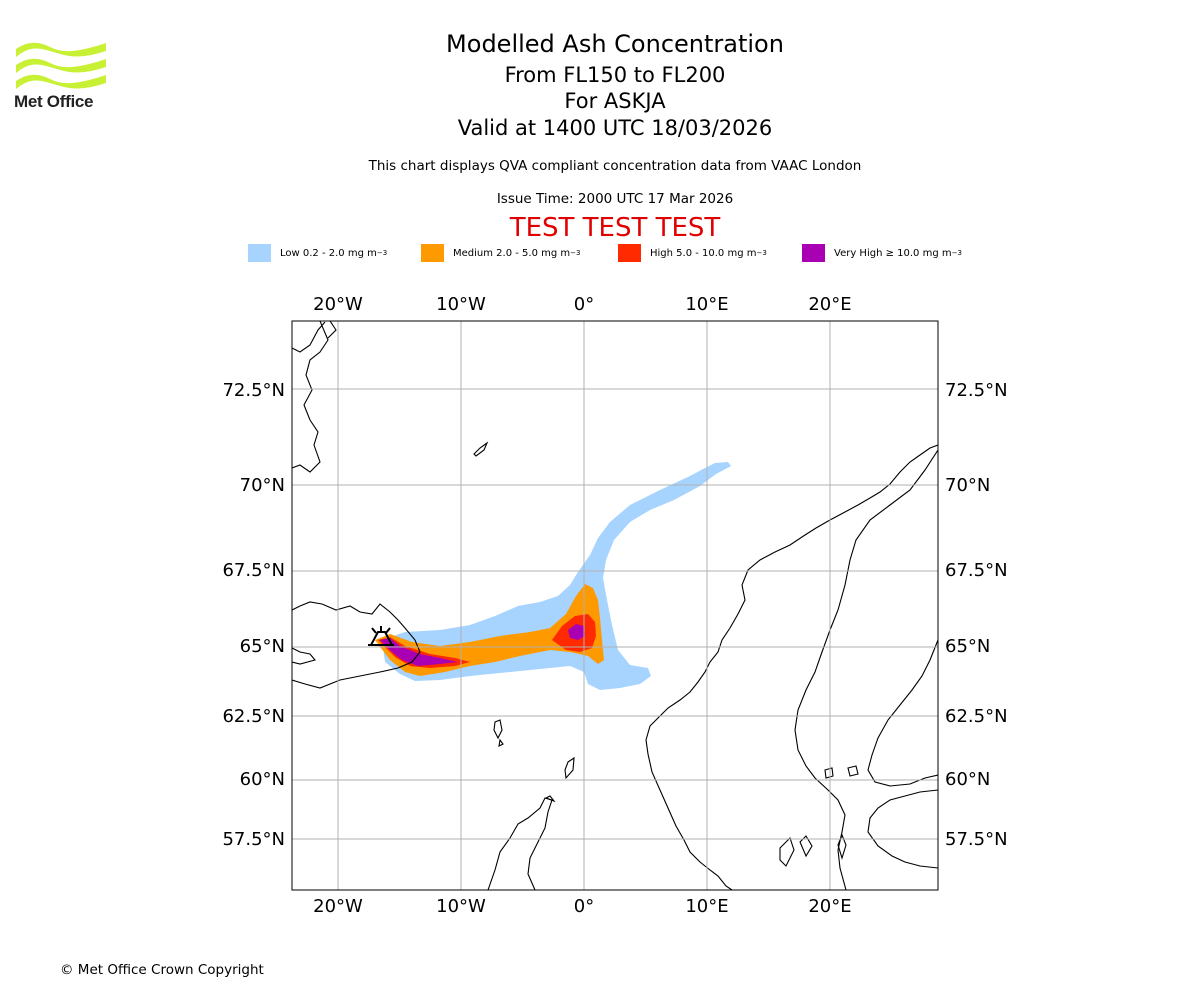  Describe the element at coordinates (262, 779) in the screenshot. I see `lat-tick-left: 60°N` at that location.